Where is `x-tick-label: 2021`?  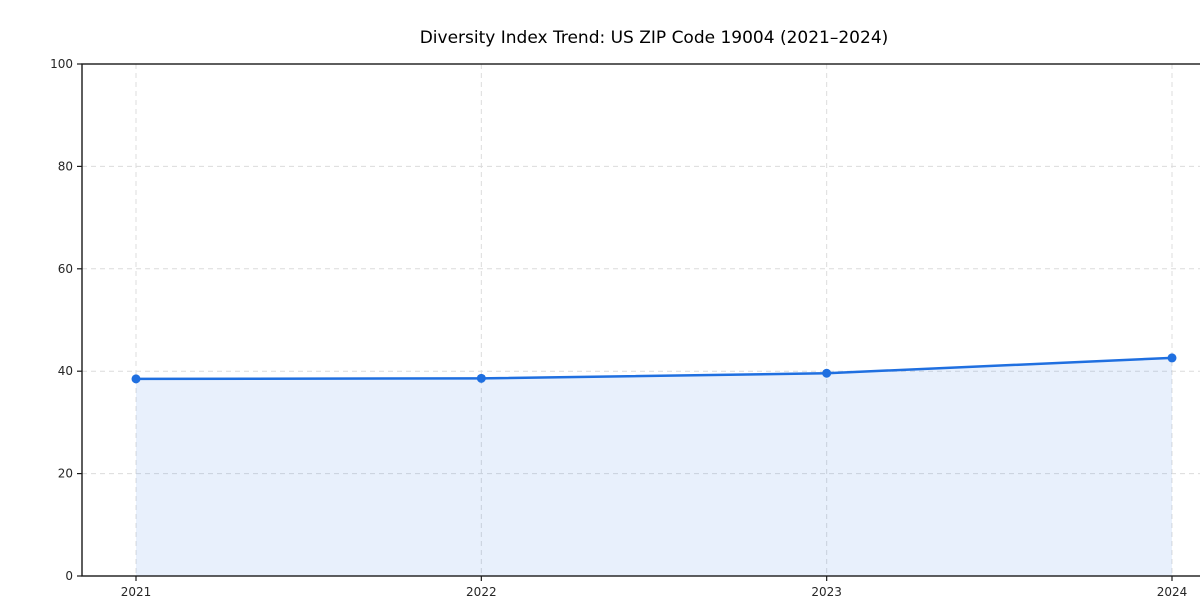
x-tick-label: 2021 is located at coordinates (136, 592).